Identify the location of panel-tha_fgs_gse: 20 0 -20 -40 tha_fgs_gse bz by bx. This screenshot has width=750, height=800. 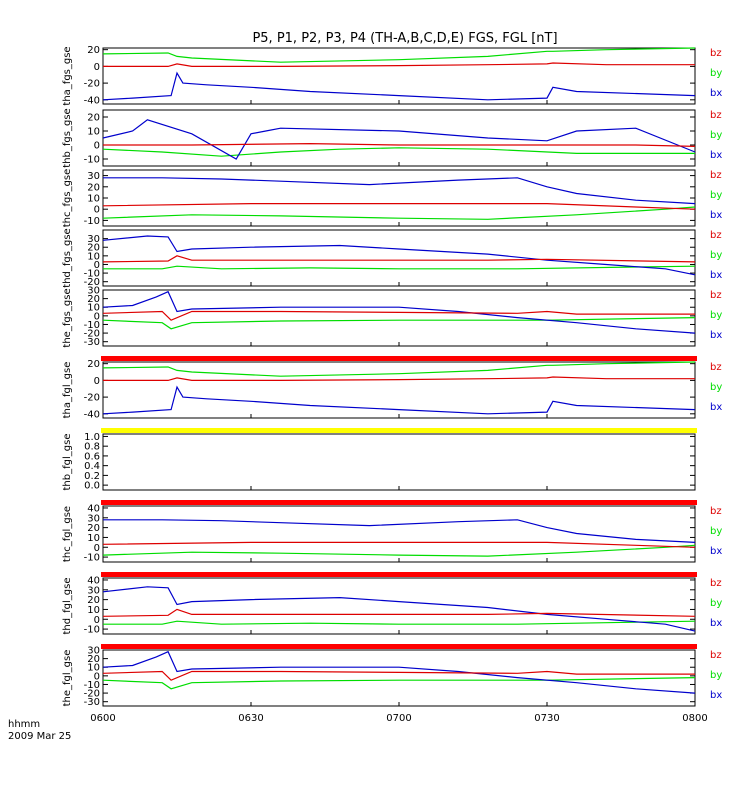
(392, 75).